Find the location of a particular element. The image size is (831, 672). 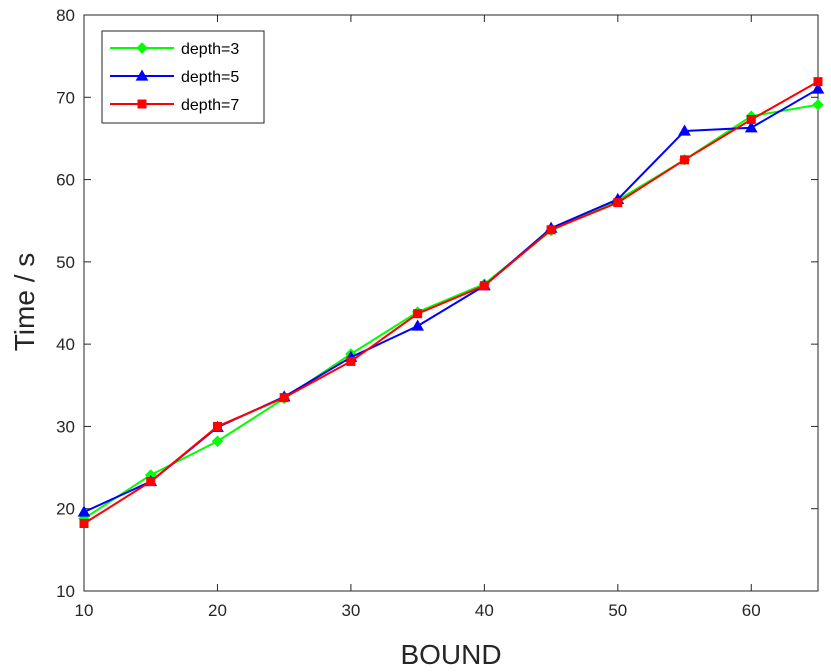

y-tick-label: 20 is located at coordinates (65, 509).